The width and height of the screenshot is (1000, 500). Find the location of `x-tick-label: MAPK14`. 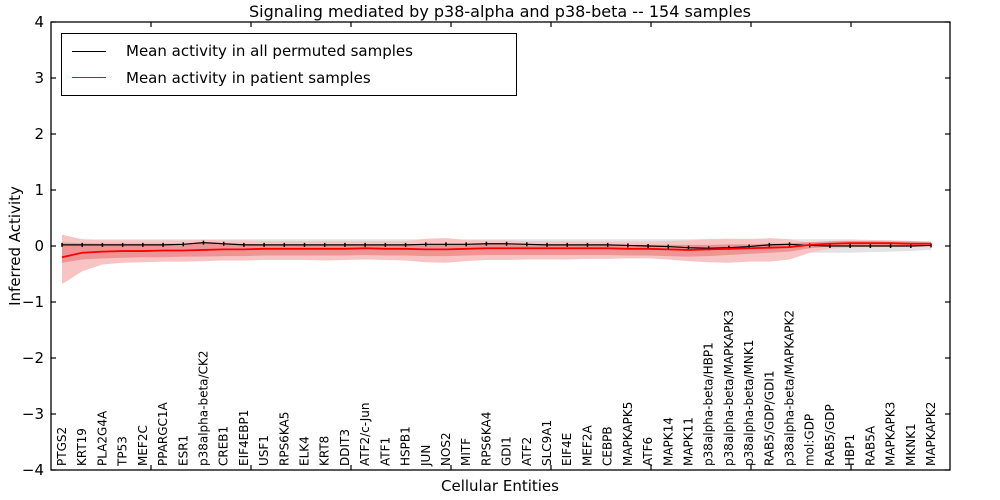

x-tick-label: MAPK14 is located at coordinates (668, 441).